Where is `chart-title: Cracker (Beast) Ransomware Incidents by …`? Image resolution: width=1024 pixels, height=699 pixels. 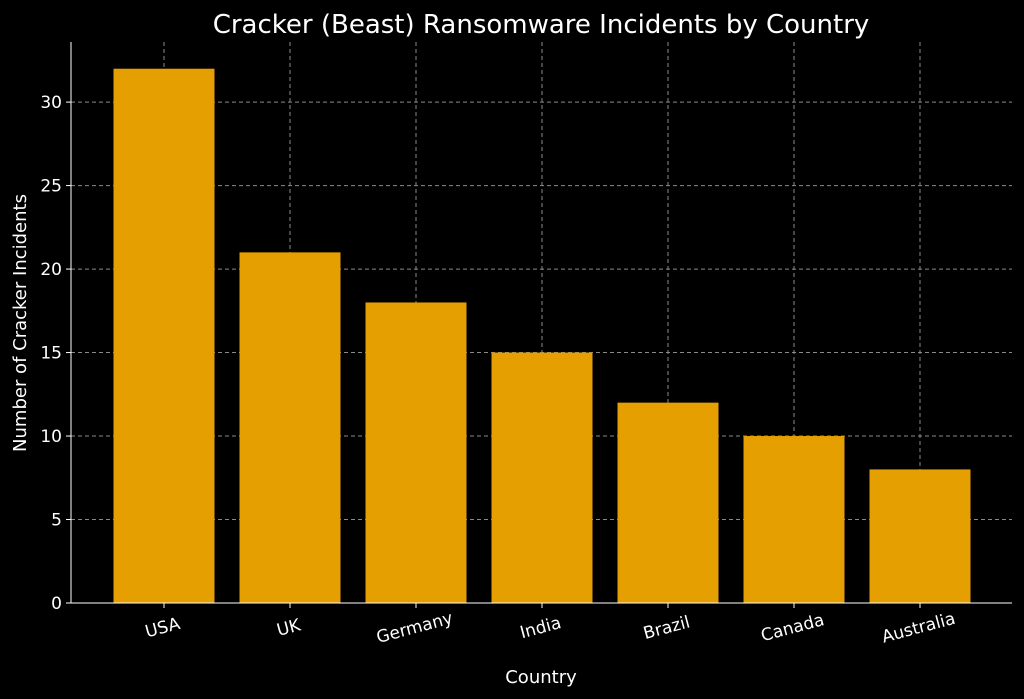
chart-title: Cracker (Beast) Ransomware Incidents by … is located at coordinates (541, 25).